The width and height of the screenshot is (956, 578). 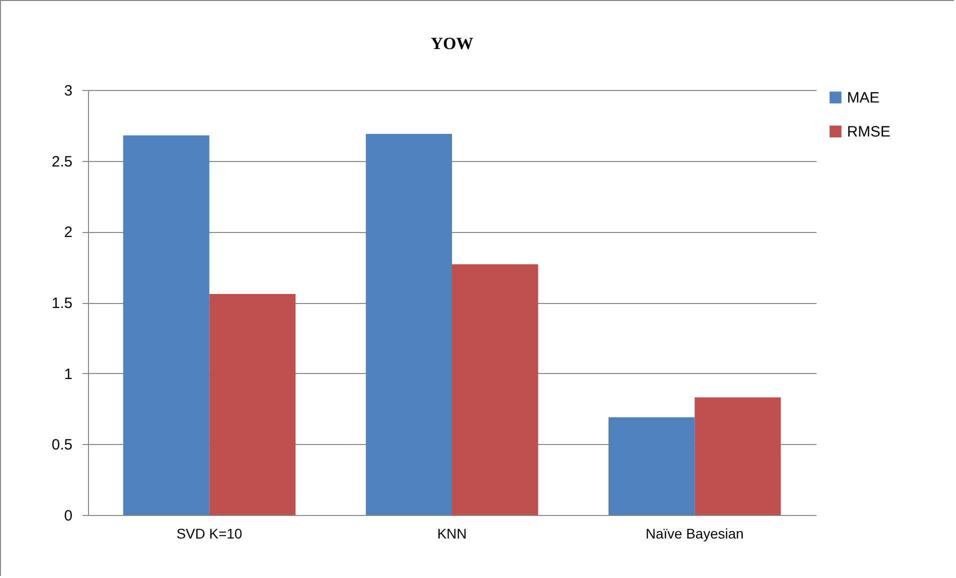 I want to click on y-tick-label: 3, so click(x=68, y=91).